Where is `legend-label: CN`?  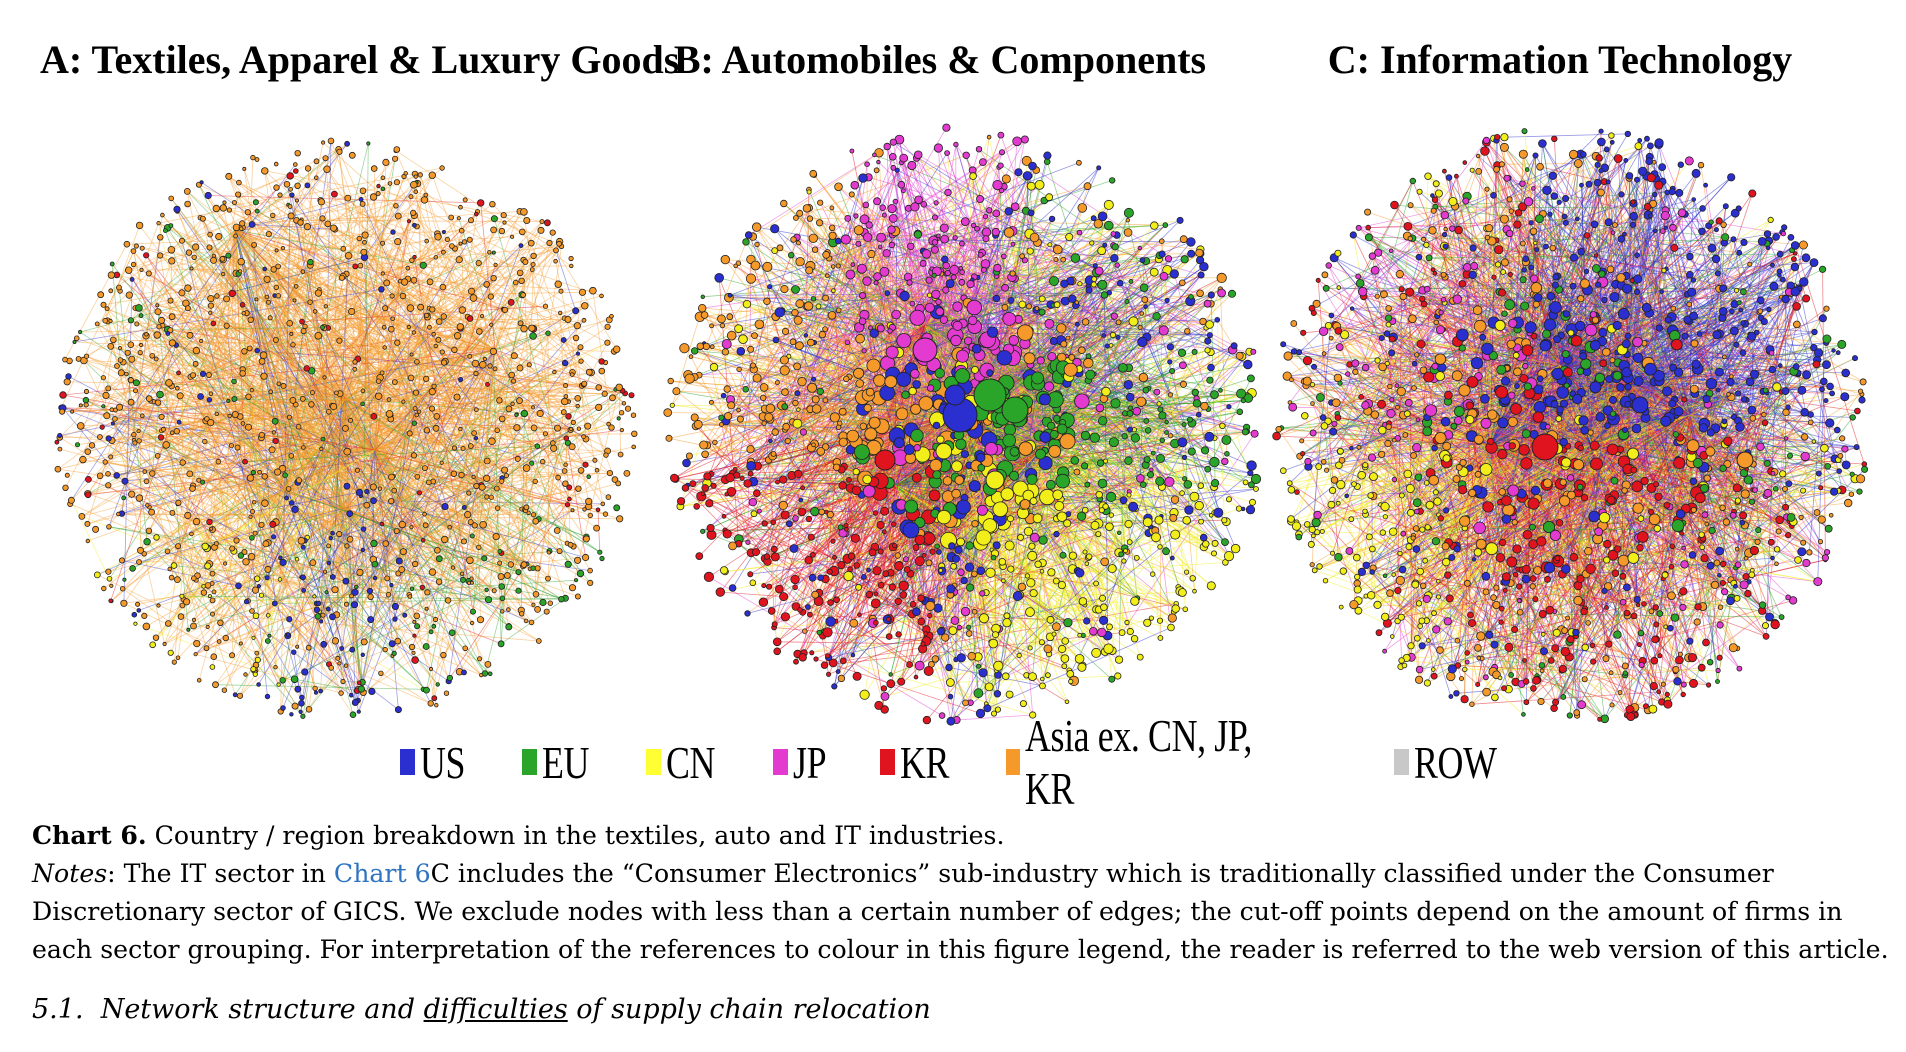
legend-label: CN is located at coordinates (691, 762).